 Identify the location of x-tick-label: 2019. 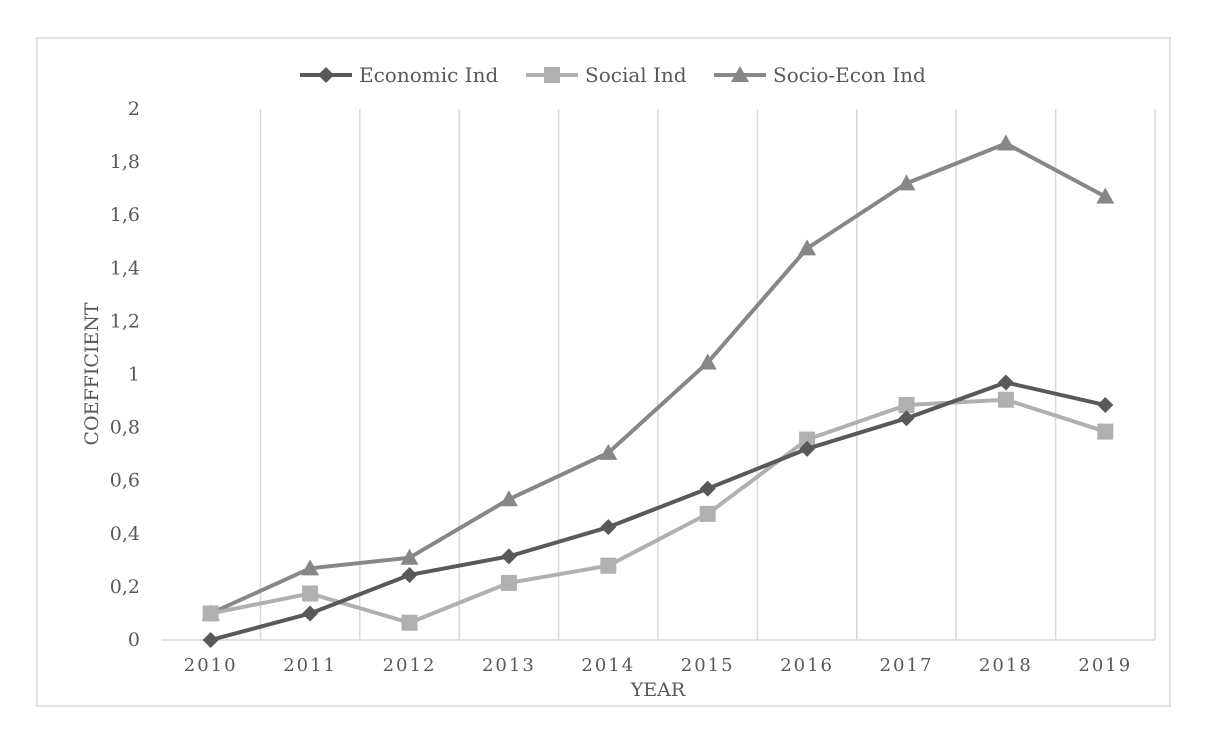
(1105, 665).